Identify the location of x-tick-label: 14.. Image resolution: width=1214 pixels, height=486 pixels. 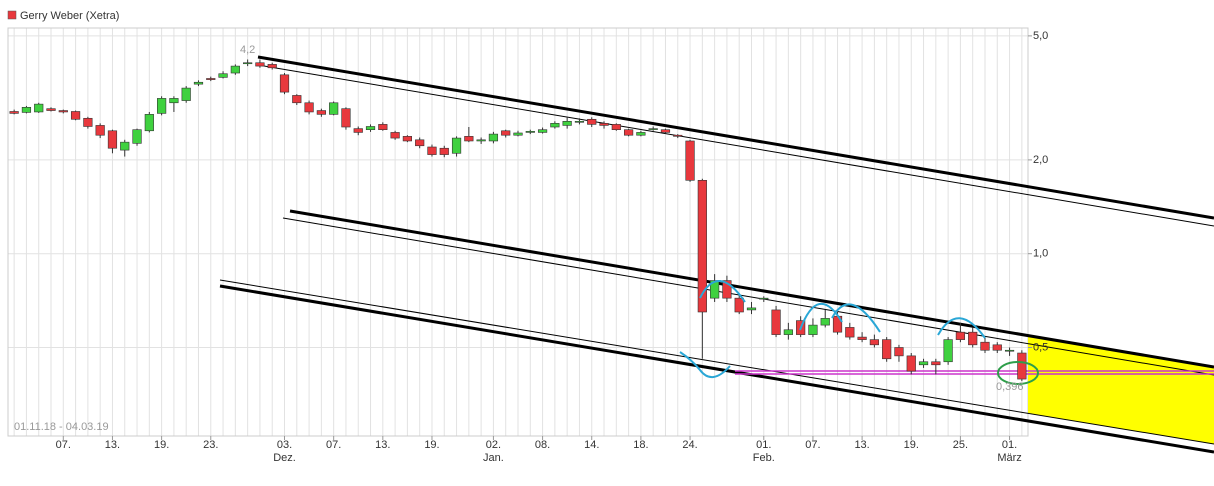
(591, 445).